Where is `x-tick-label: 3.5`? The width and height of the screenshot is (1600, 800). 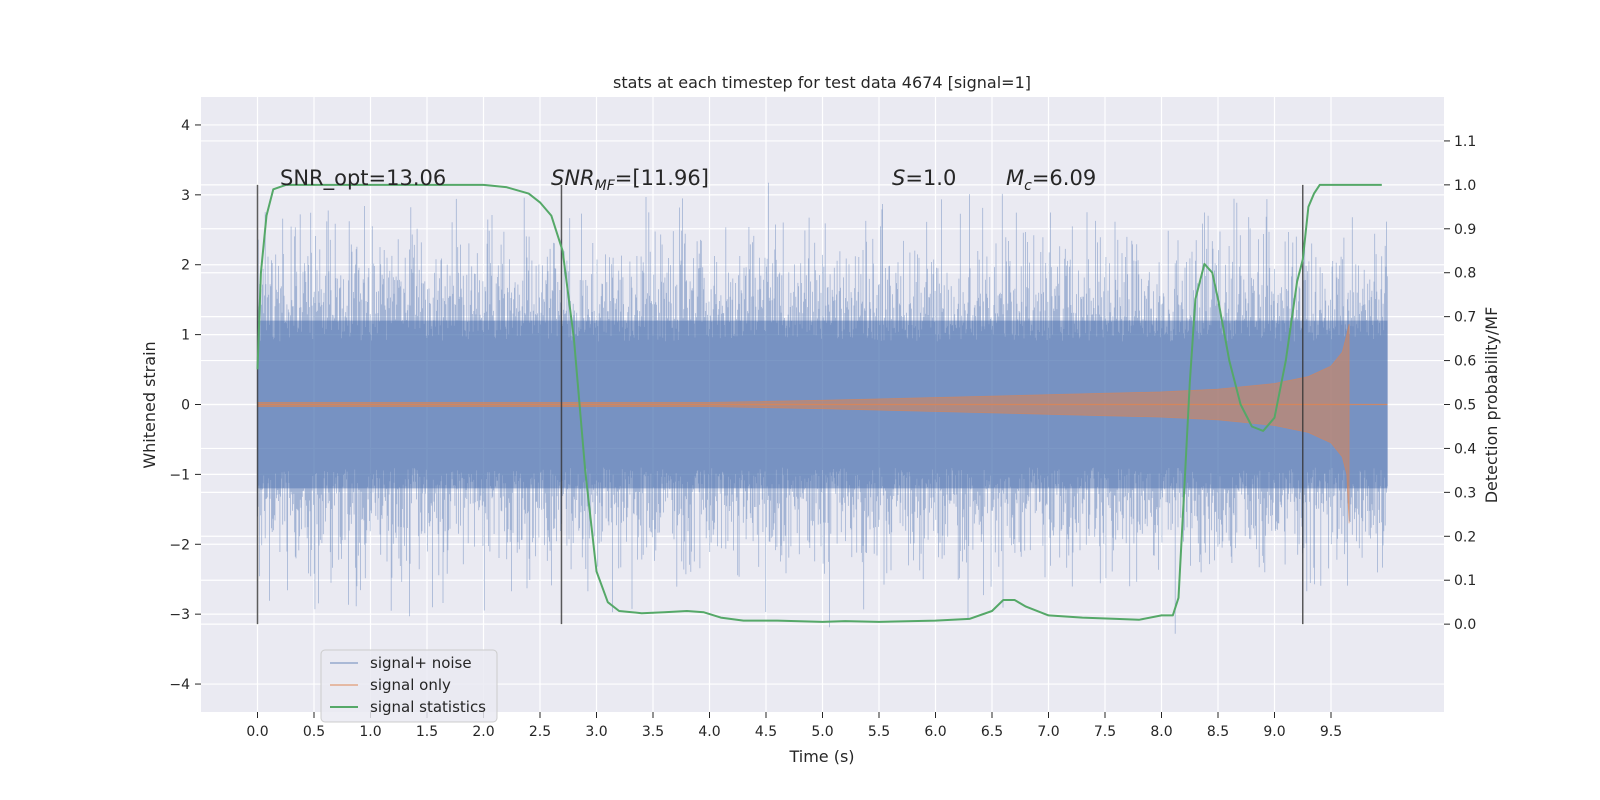
x-tick-label: 3.5 is located at coordinates (653, 732).